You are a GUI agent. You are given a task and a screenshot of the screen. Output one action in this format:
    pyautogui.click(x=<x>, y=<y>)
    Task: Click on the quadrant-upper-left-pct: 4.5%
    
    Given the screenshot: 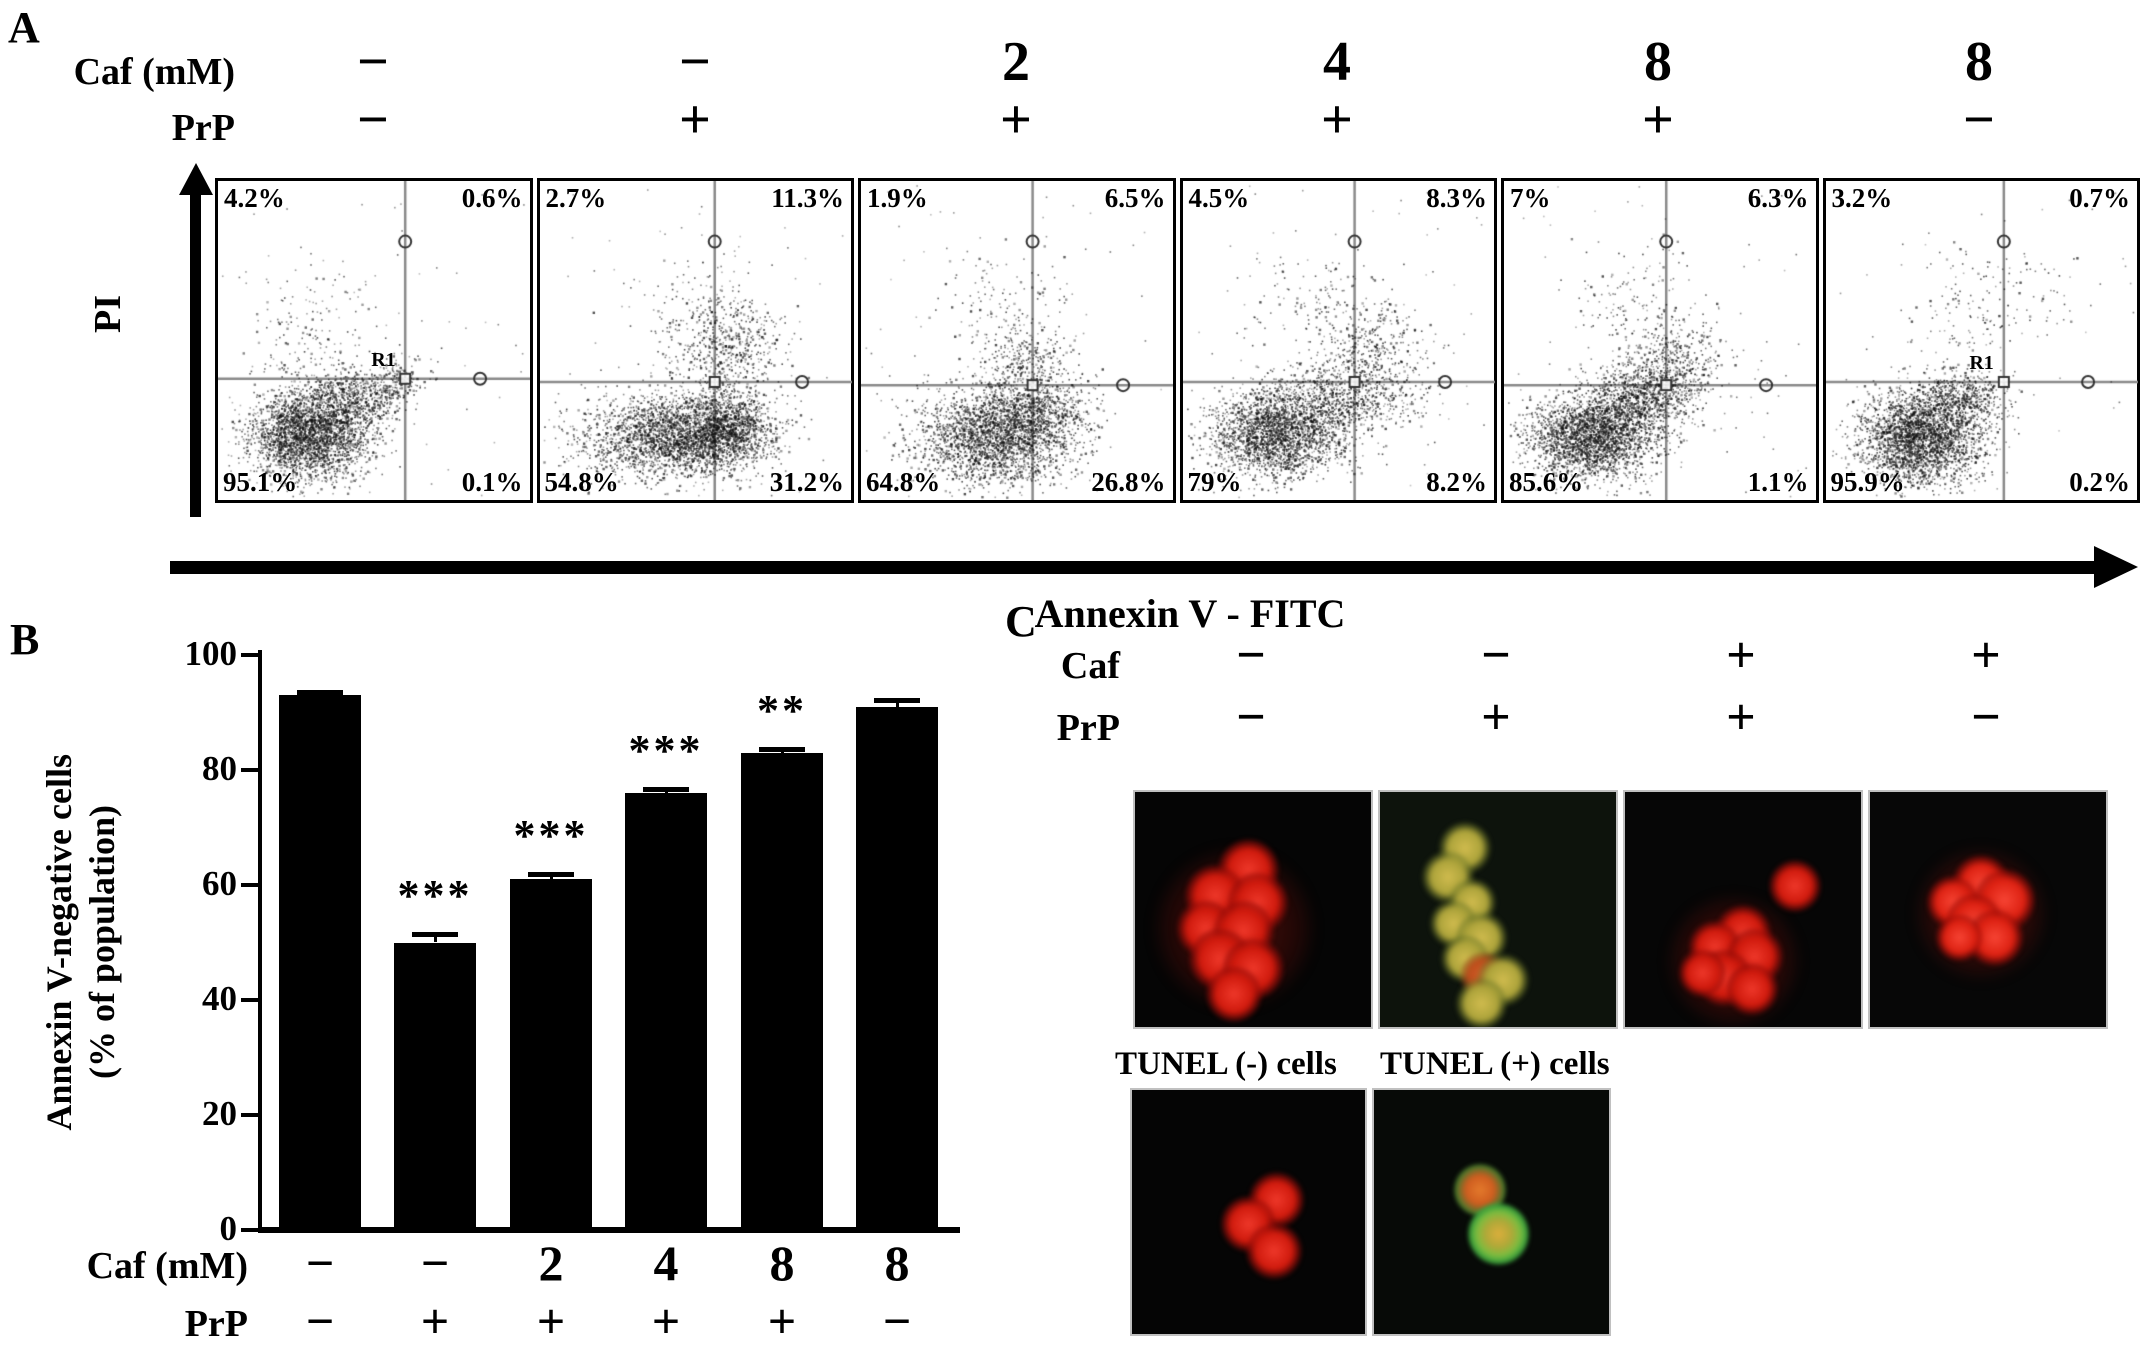 What is the action you would take?
    pyautogui.click(x=1219, y=198)
    